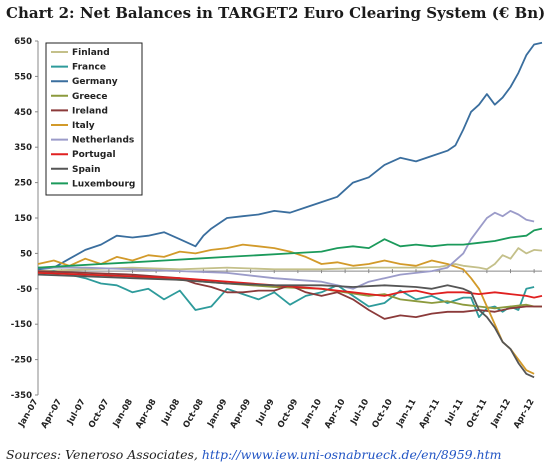 The image size is (554, 469). Describe the element at coordinates (146, 413) in the screenshot. I see `x-tick-label: Apr-08` at that location.